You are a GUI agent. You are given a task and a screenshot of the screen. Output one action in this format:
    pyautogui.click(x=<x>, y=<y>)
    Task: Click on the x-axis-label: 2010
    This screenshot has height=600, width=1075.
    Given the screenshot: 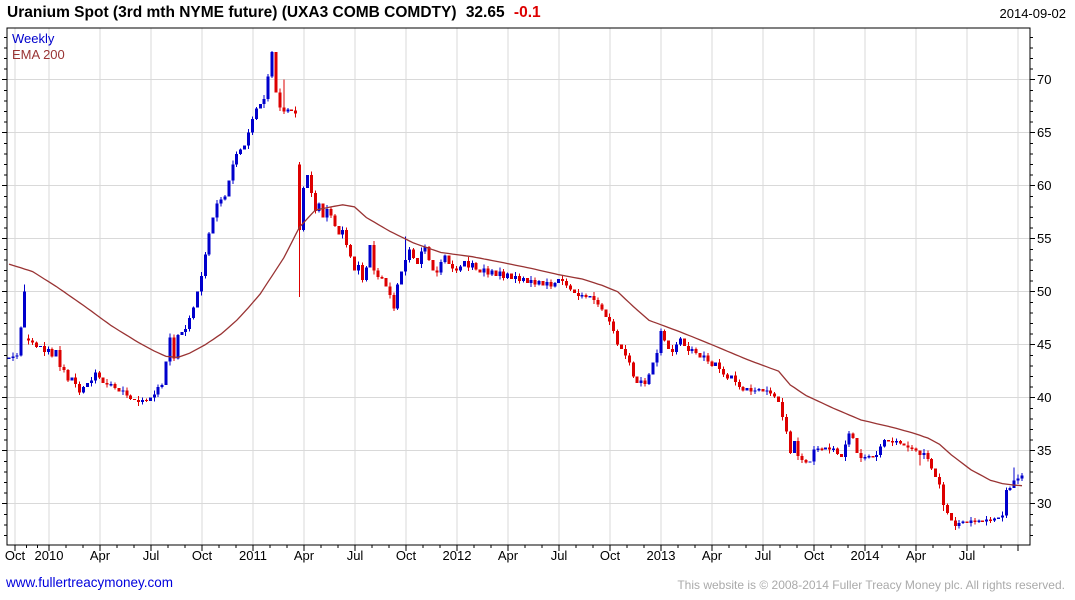 What is the action you would take?
    pyautogui.click(x=49, y=555)
    